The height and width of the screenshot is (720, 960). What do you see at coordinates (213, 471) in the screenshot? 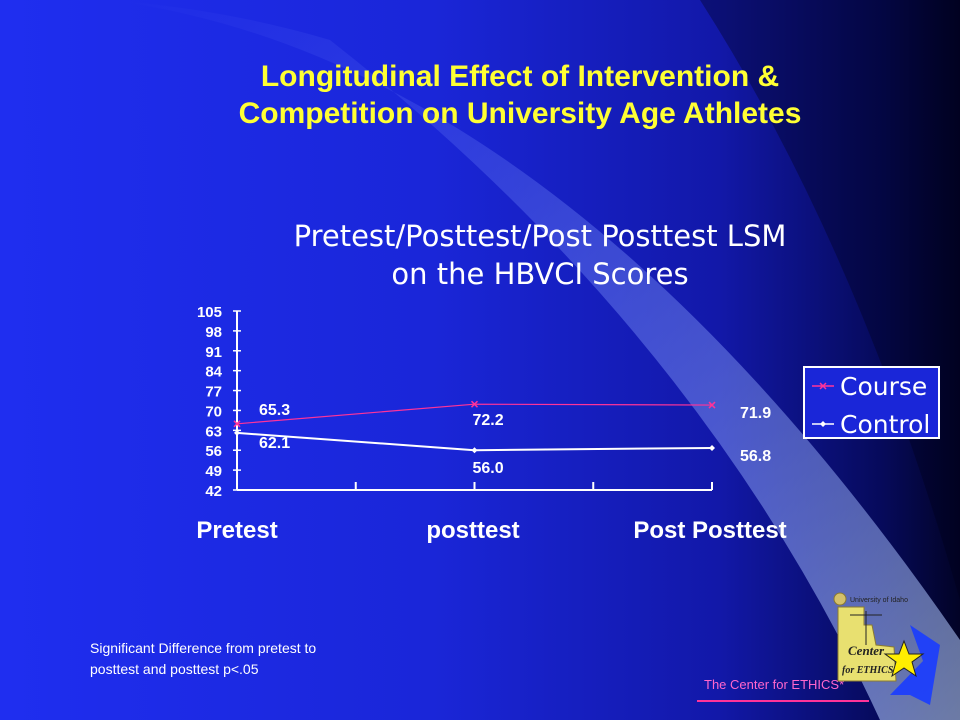
I see `y-tick-label: 49` at bounding box center [213, 471].